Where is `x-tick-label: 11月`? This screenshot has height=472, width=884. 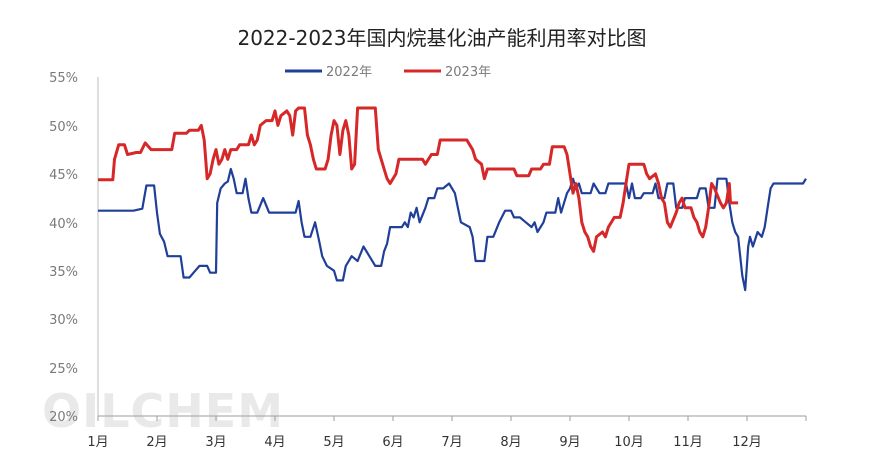
x-tick-label: 11月 is located at coordinates (688, 442).